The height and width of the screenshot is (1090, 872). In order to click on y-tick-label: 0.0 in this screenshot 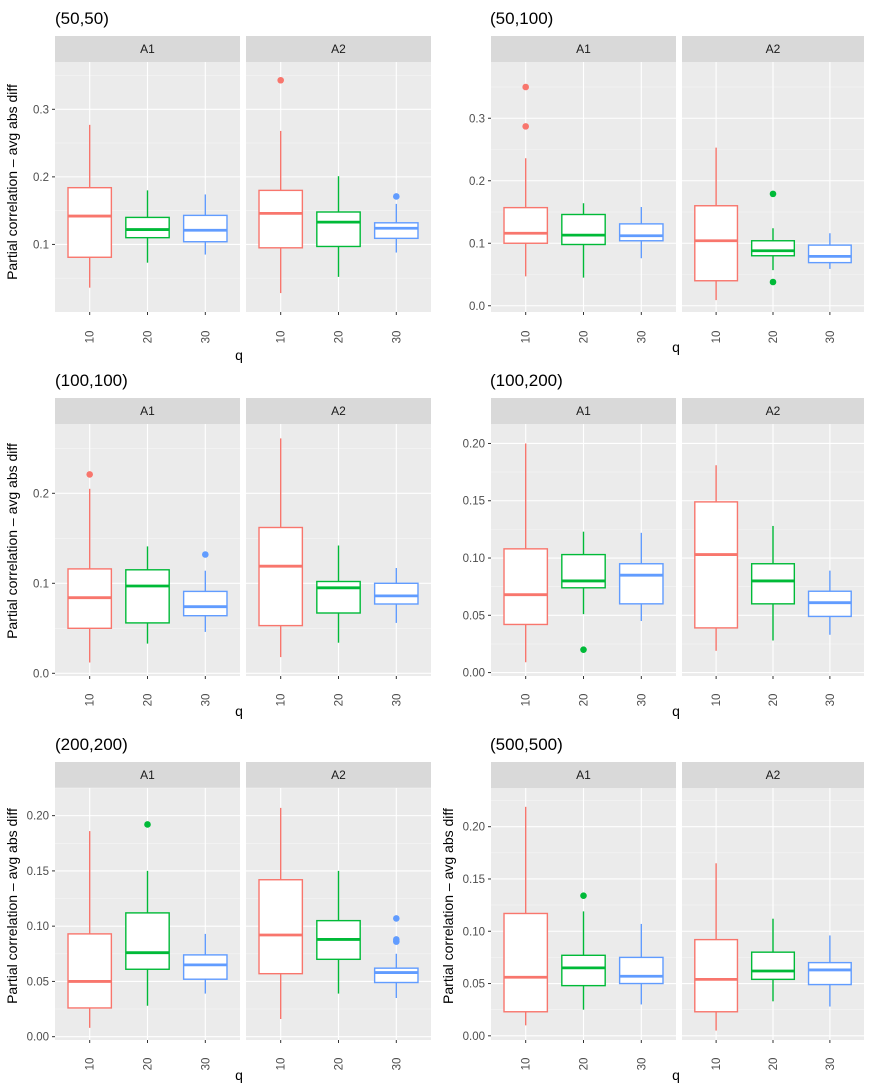, I will do `click(477, 307)`.